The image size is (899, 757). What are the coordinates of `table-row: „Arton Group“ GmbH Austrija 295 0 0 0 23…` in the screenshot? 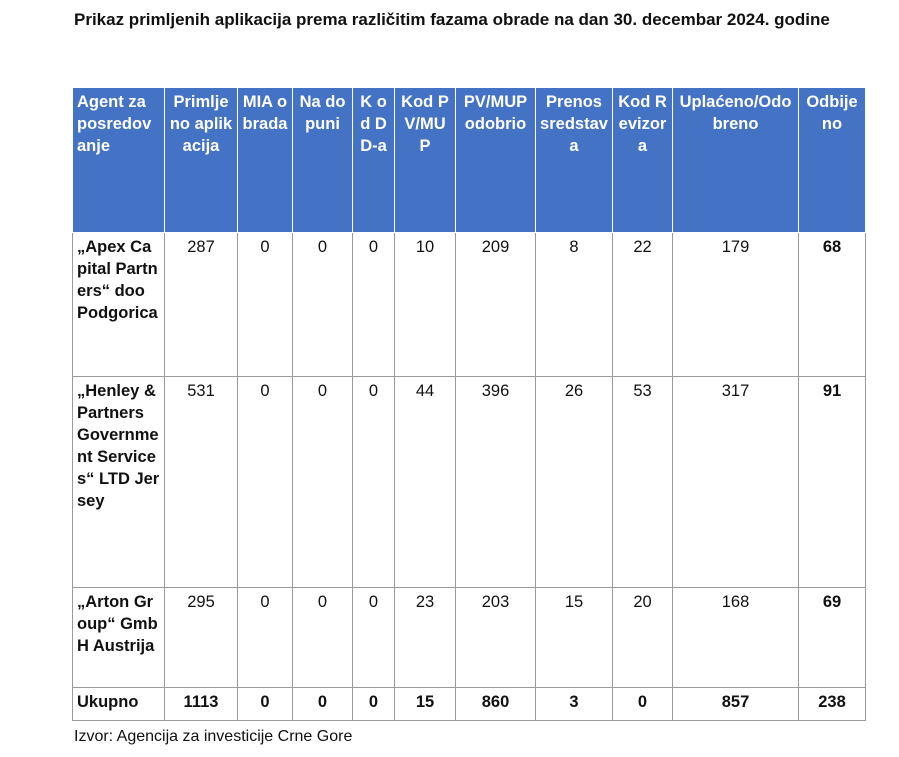 It's located at (469, 637).